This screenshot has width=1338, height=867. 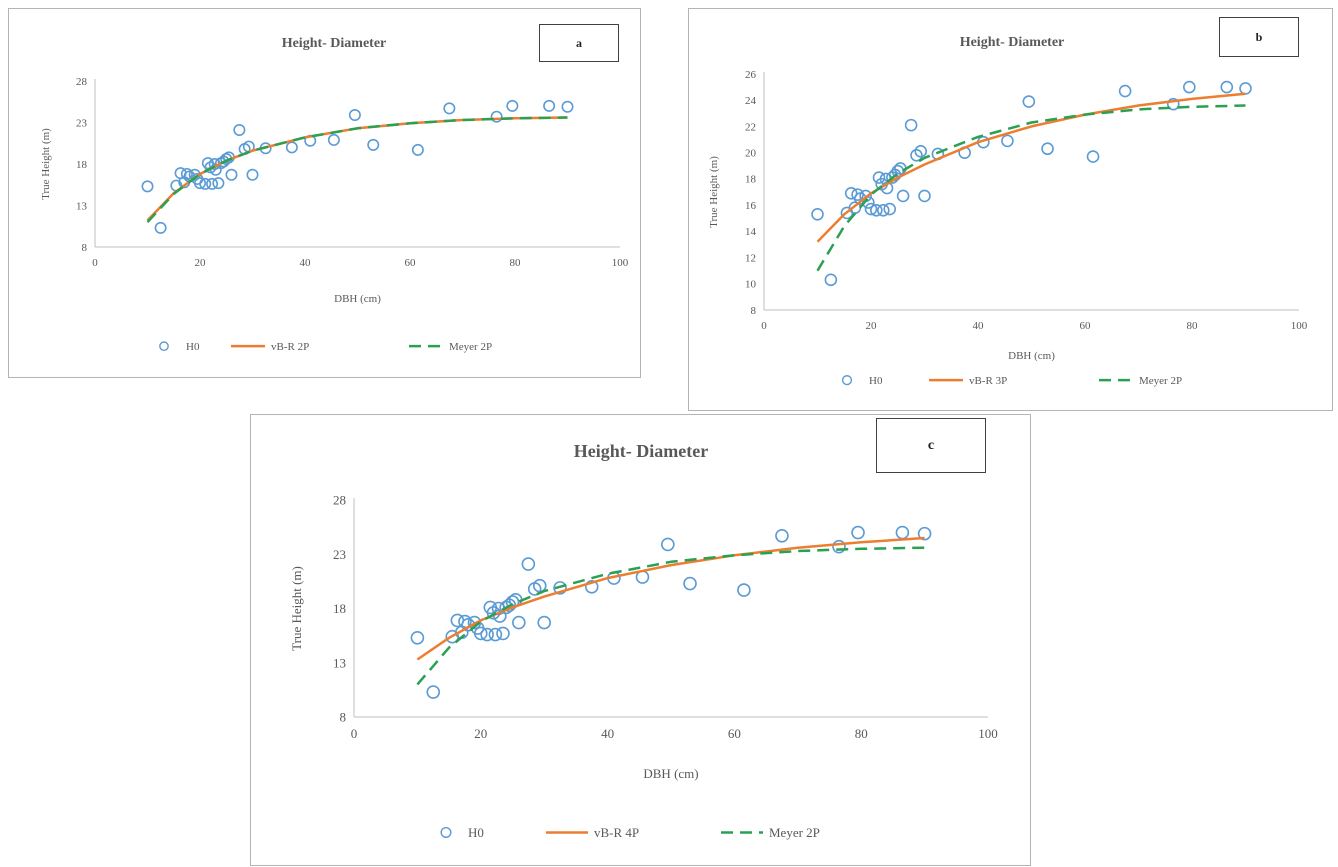 What do you see at coordinates (290, 347) in the screenshot?
I see `legend-label: vB-R 2P` at bounding box center [290, 347].